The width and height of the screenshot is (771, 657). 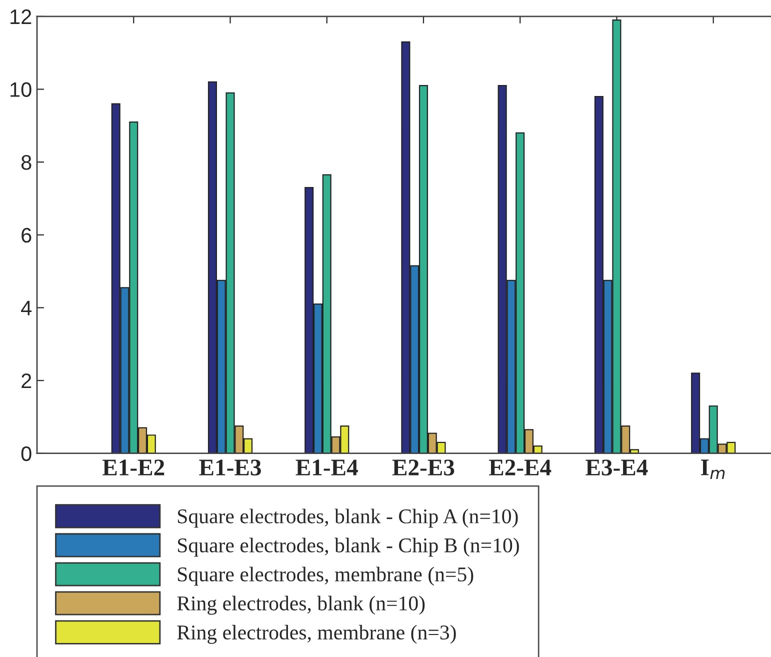 I want to click on y-tick-label: 6, so click(x=27, y=235).